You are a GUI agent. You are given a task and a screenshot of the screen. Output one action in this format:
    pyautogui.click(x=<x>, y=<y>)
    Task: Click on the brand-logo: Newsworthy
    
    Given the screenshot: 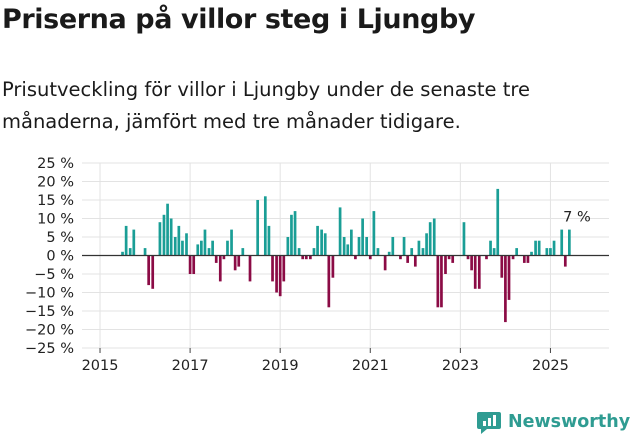 What is the action you would take?
    pyautogui.click(x=553, y=422)
    